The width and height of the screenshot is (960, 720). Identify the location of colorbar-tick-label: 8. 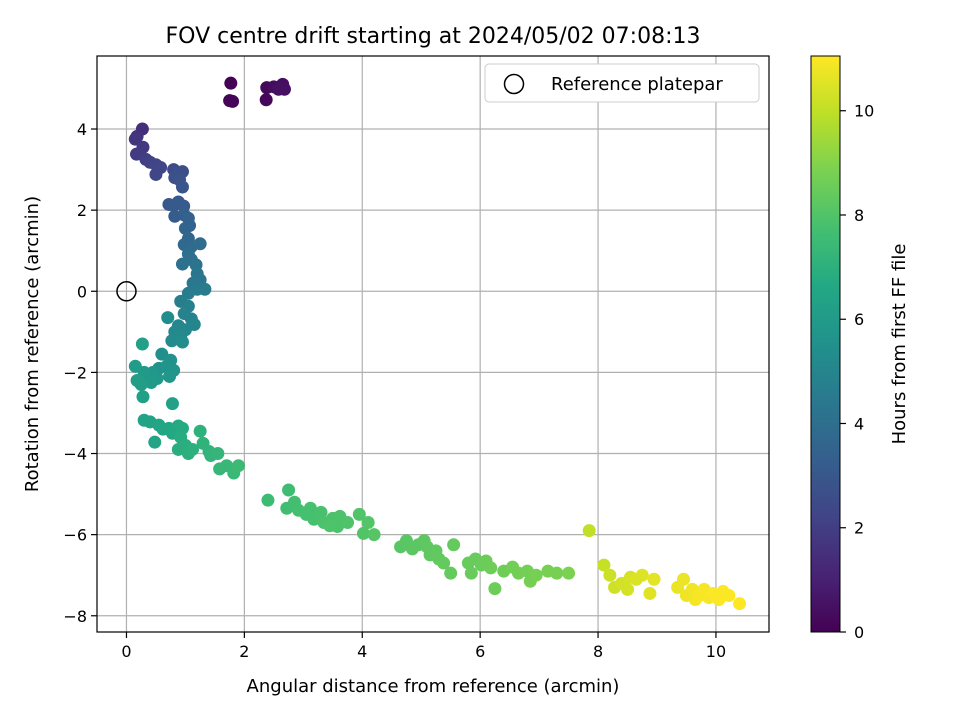
(859, 215).